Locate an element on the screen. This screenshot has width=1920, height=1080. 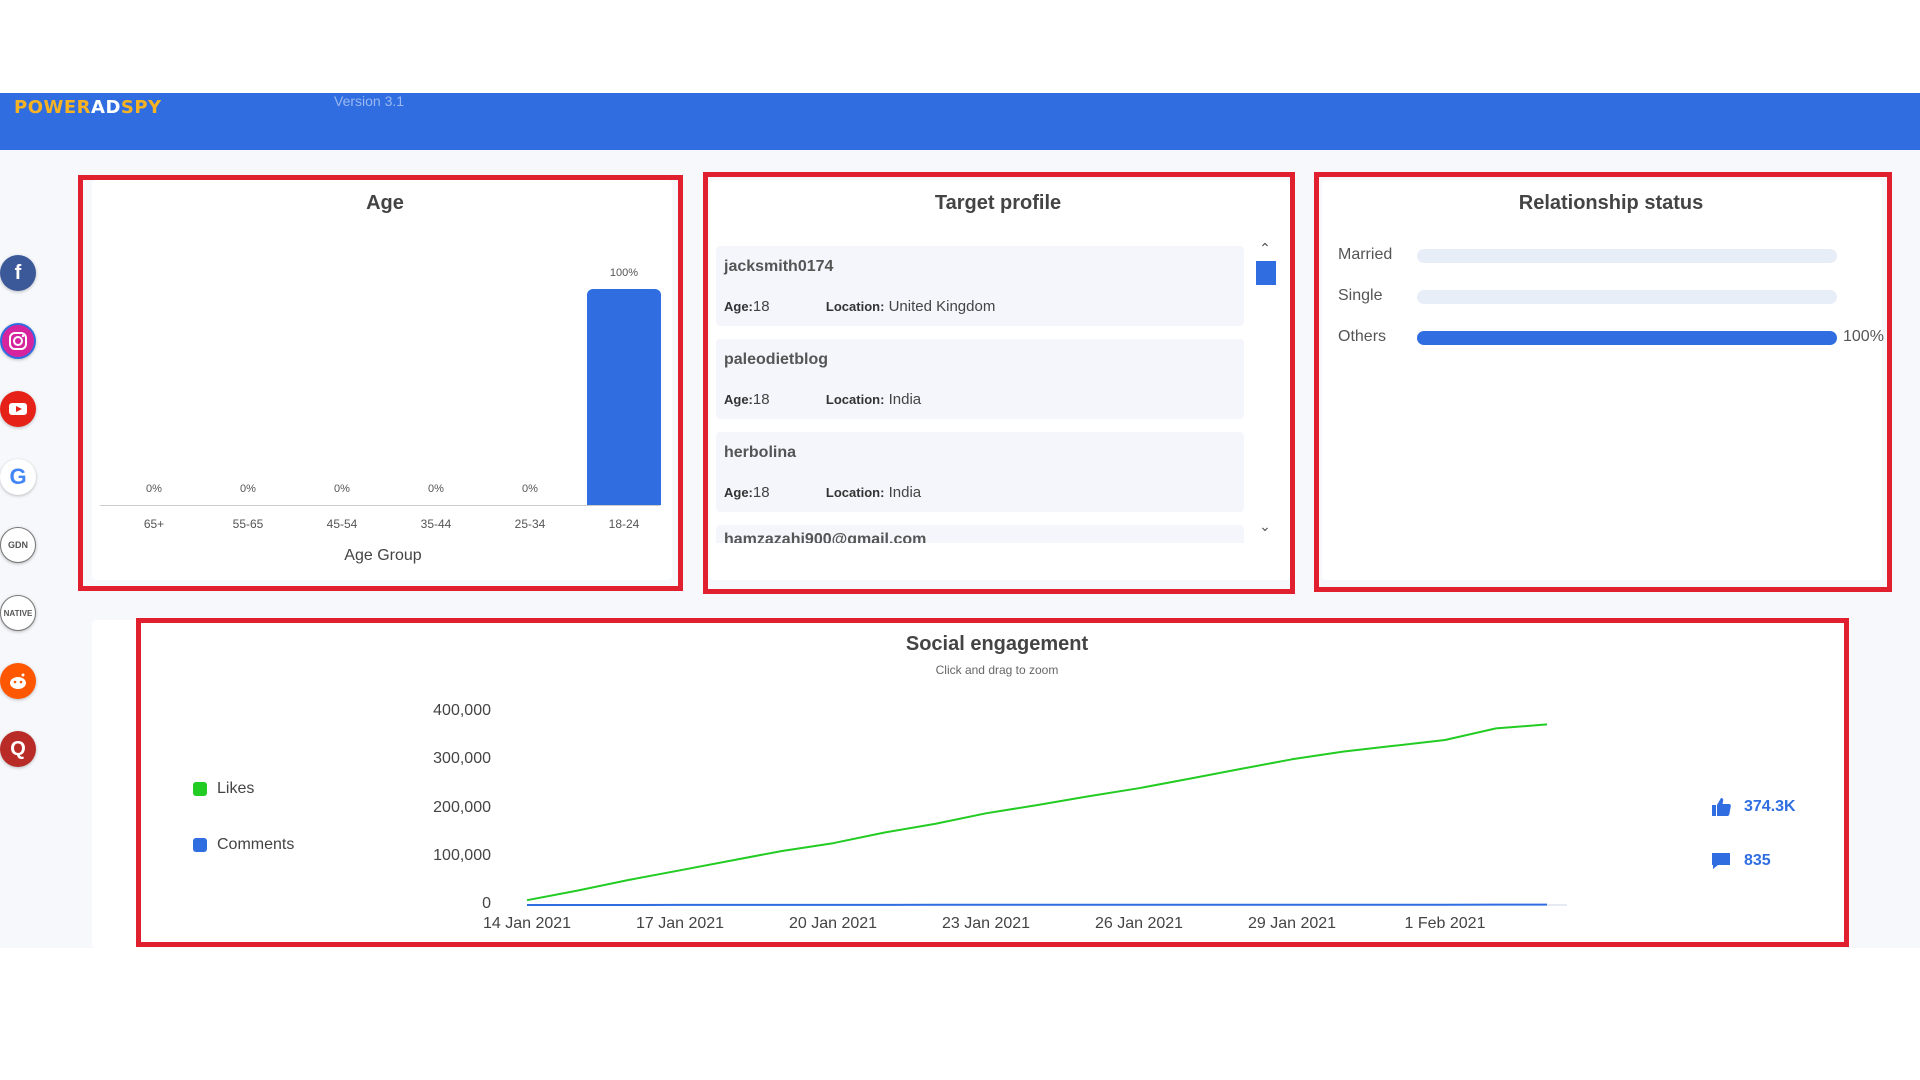
legend-comments: Comments is located at coordinates (243, 845).